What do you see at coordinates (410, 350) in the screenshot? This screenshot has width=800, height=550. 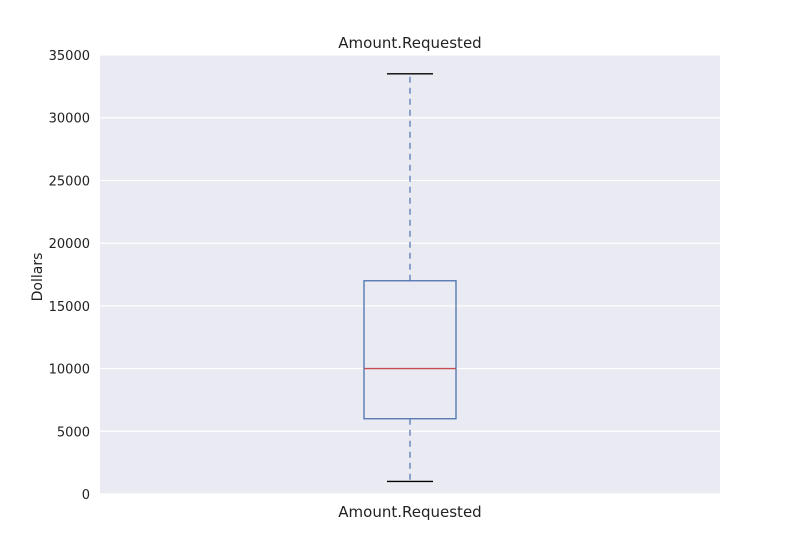 I see `iqr-box` at bounding box center [410, 350].